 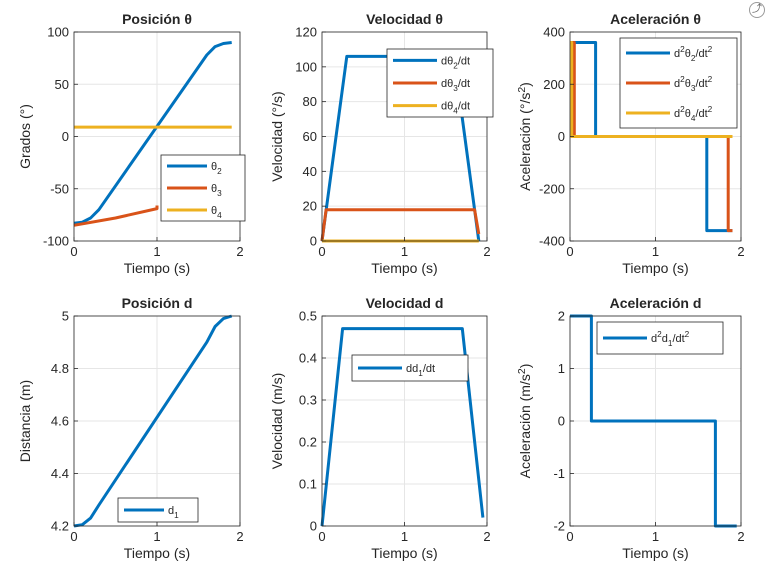 I want to click on legend: dθ2/dt dθ3/dt dθ4/dt, so click(x=440, y=83).